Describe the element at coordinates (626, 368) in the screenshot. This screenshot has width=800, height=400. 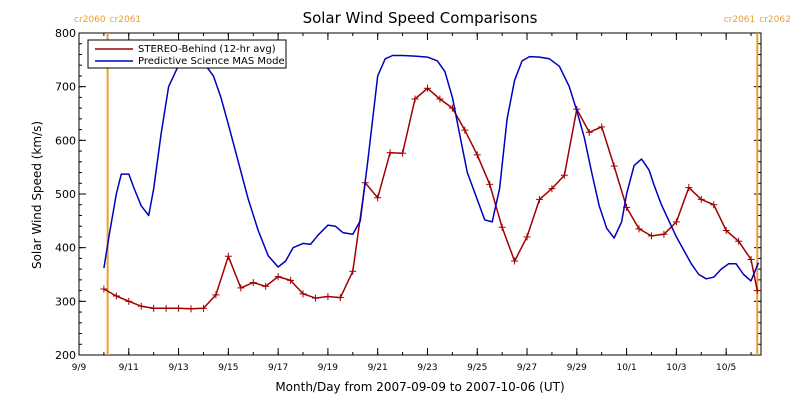
I see `x-tick-label: 10/1` at that location.